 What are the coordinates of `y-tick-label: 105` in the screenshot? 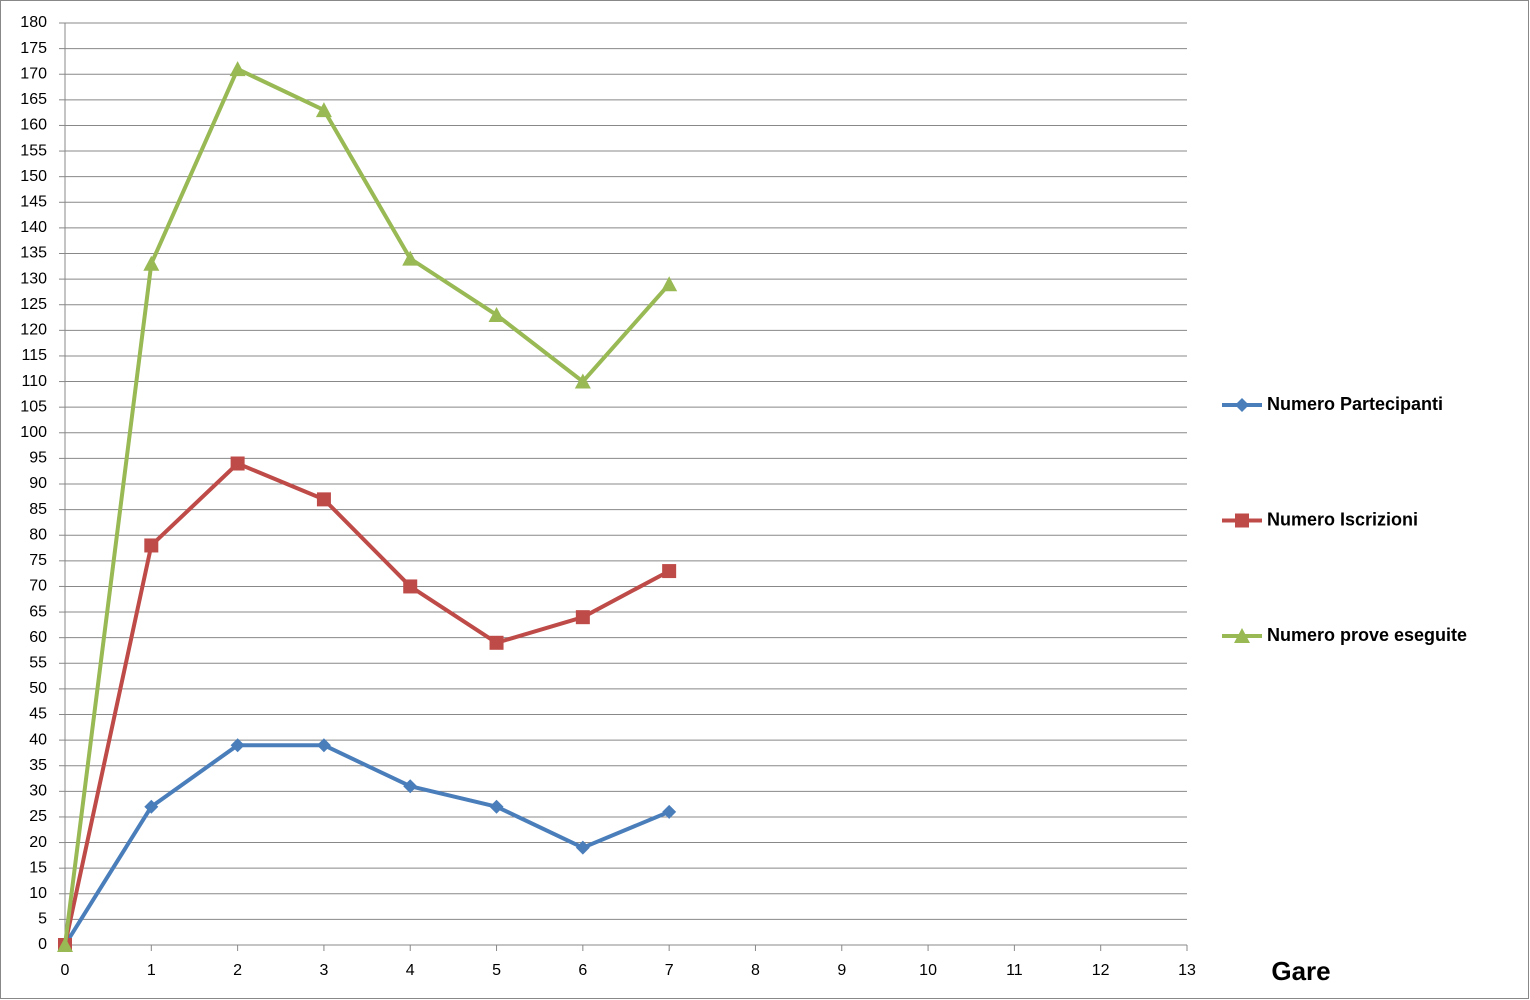 It's located at (33, 406).